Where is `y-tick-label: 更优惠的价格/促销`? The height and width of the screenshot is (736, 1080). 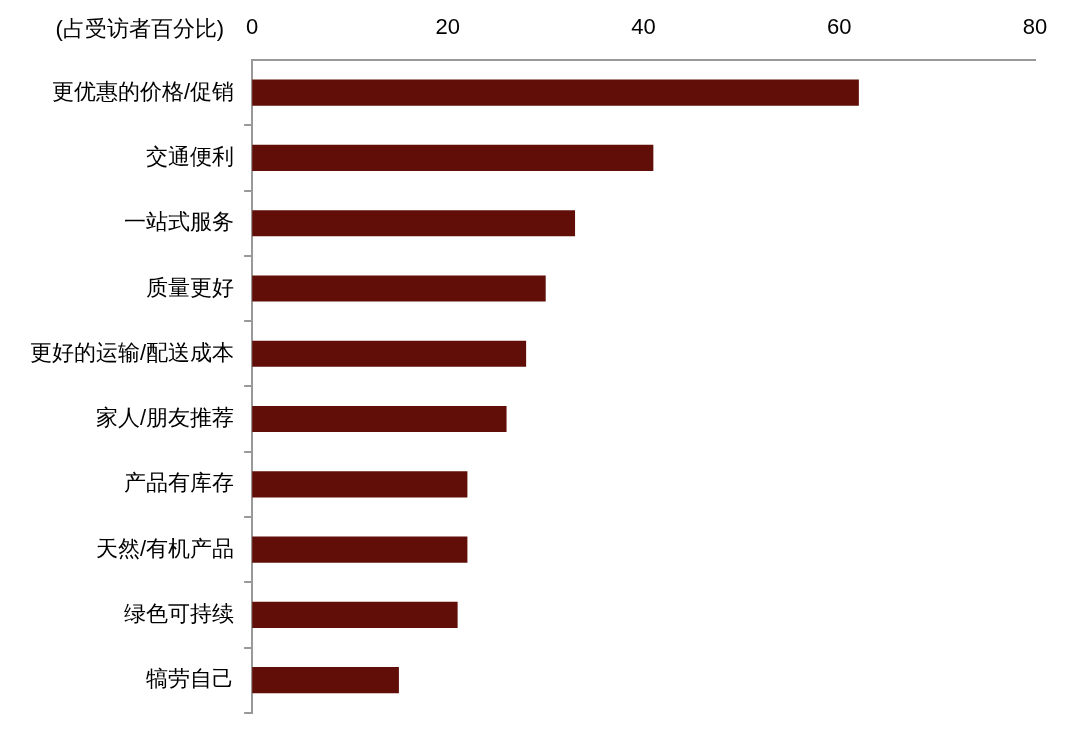
y-tick-label: 更优惠的价格/促销 is located at coordinates (143, 91).